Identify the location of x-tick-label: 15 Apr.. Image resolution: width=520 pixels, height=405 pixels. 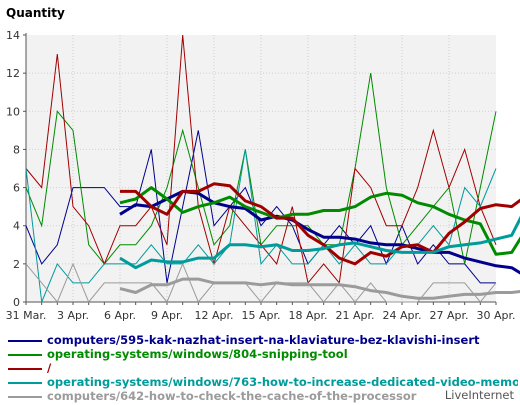
(260, 315).